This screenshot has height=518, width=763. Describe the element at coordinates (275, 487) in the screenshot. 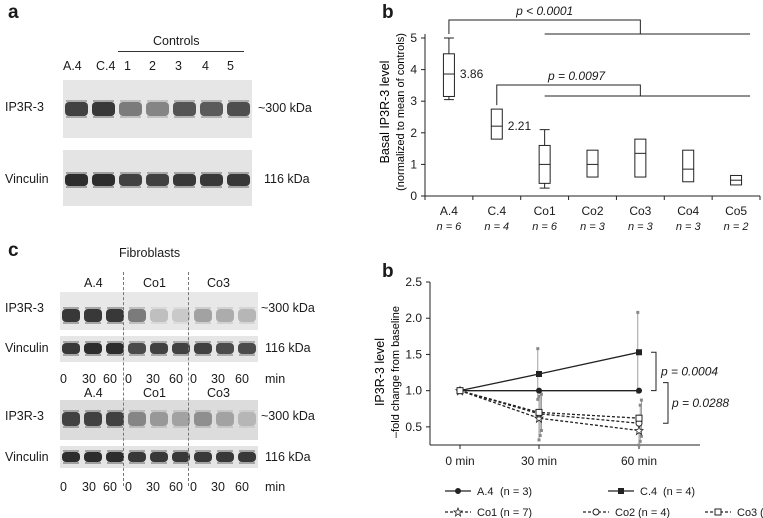

I see `time-unit: min` at that location.